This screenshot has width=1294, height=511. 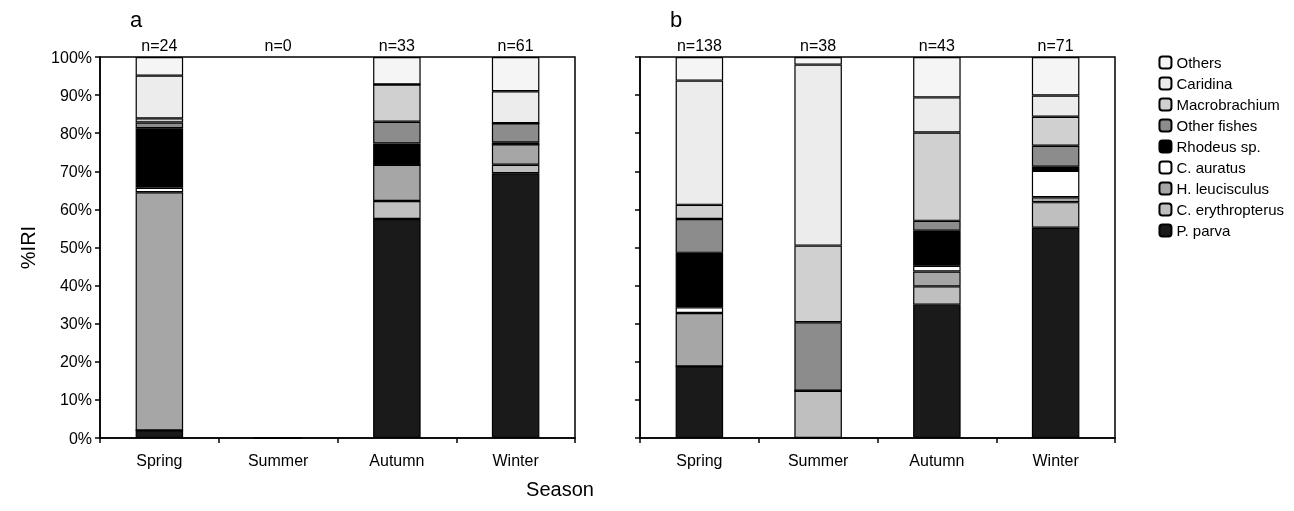 I want to click on y-tick-label: 100%, so click(x=71, y=57).